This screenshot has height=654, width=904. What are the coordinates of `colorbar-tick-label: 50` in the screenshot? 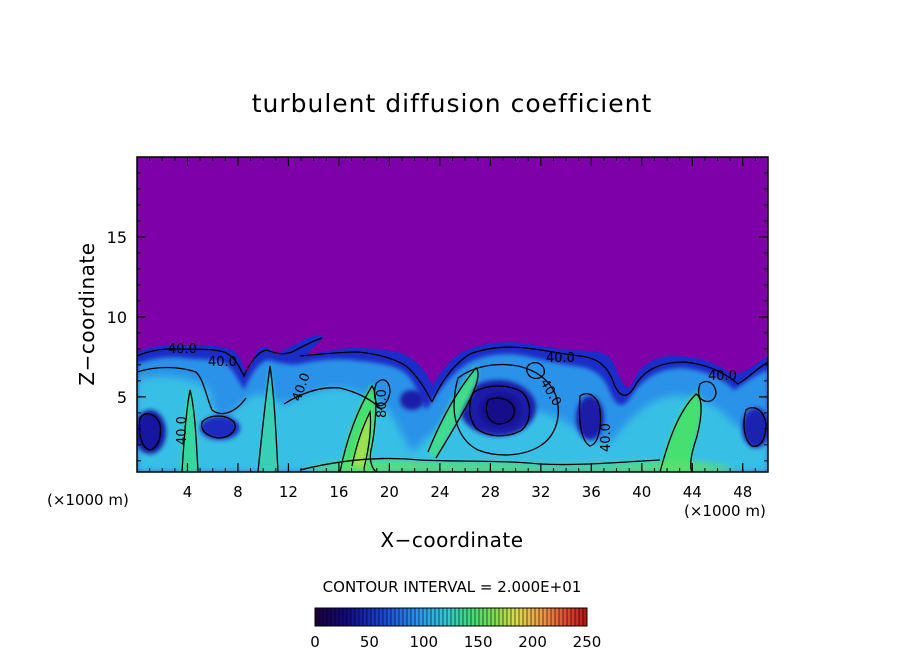 It's located at (369, 642).